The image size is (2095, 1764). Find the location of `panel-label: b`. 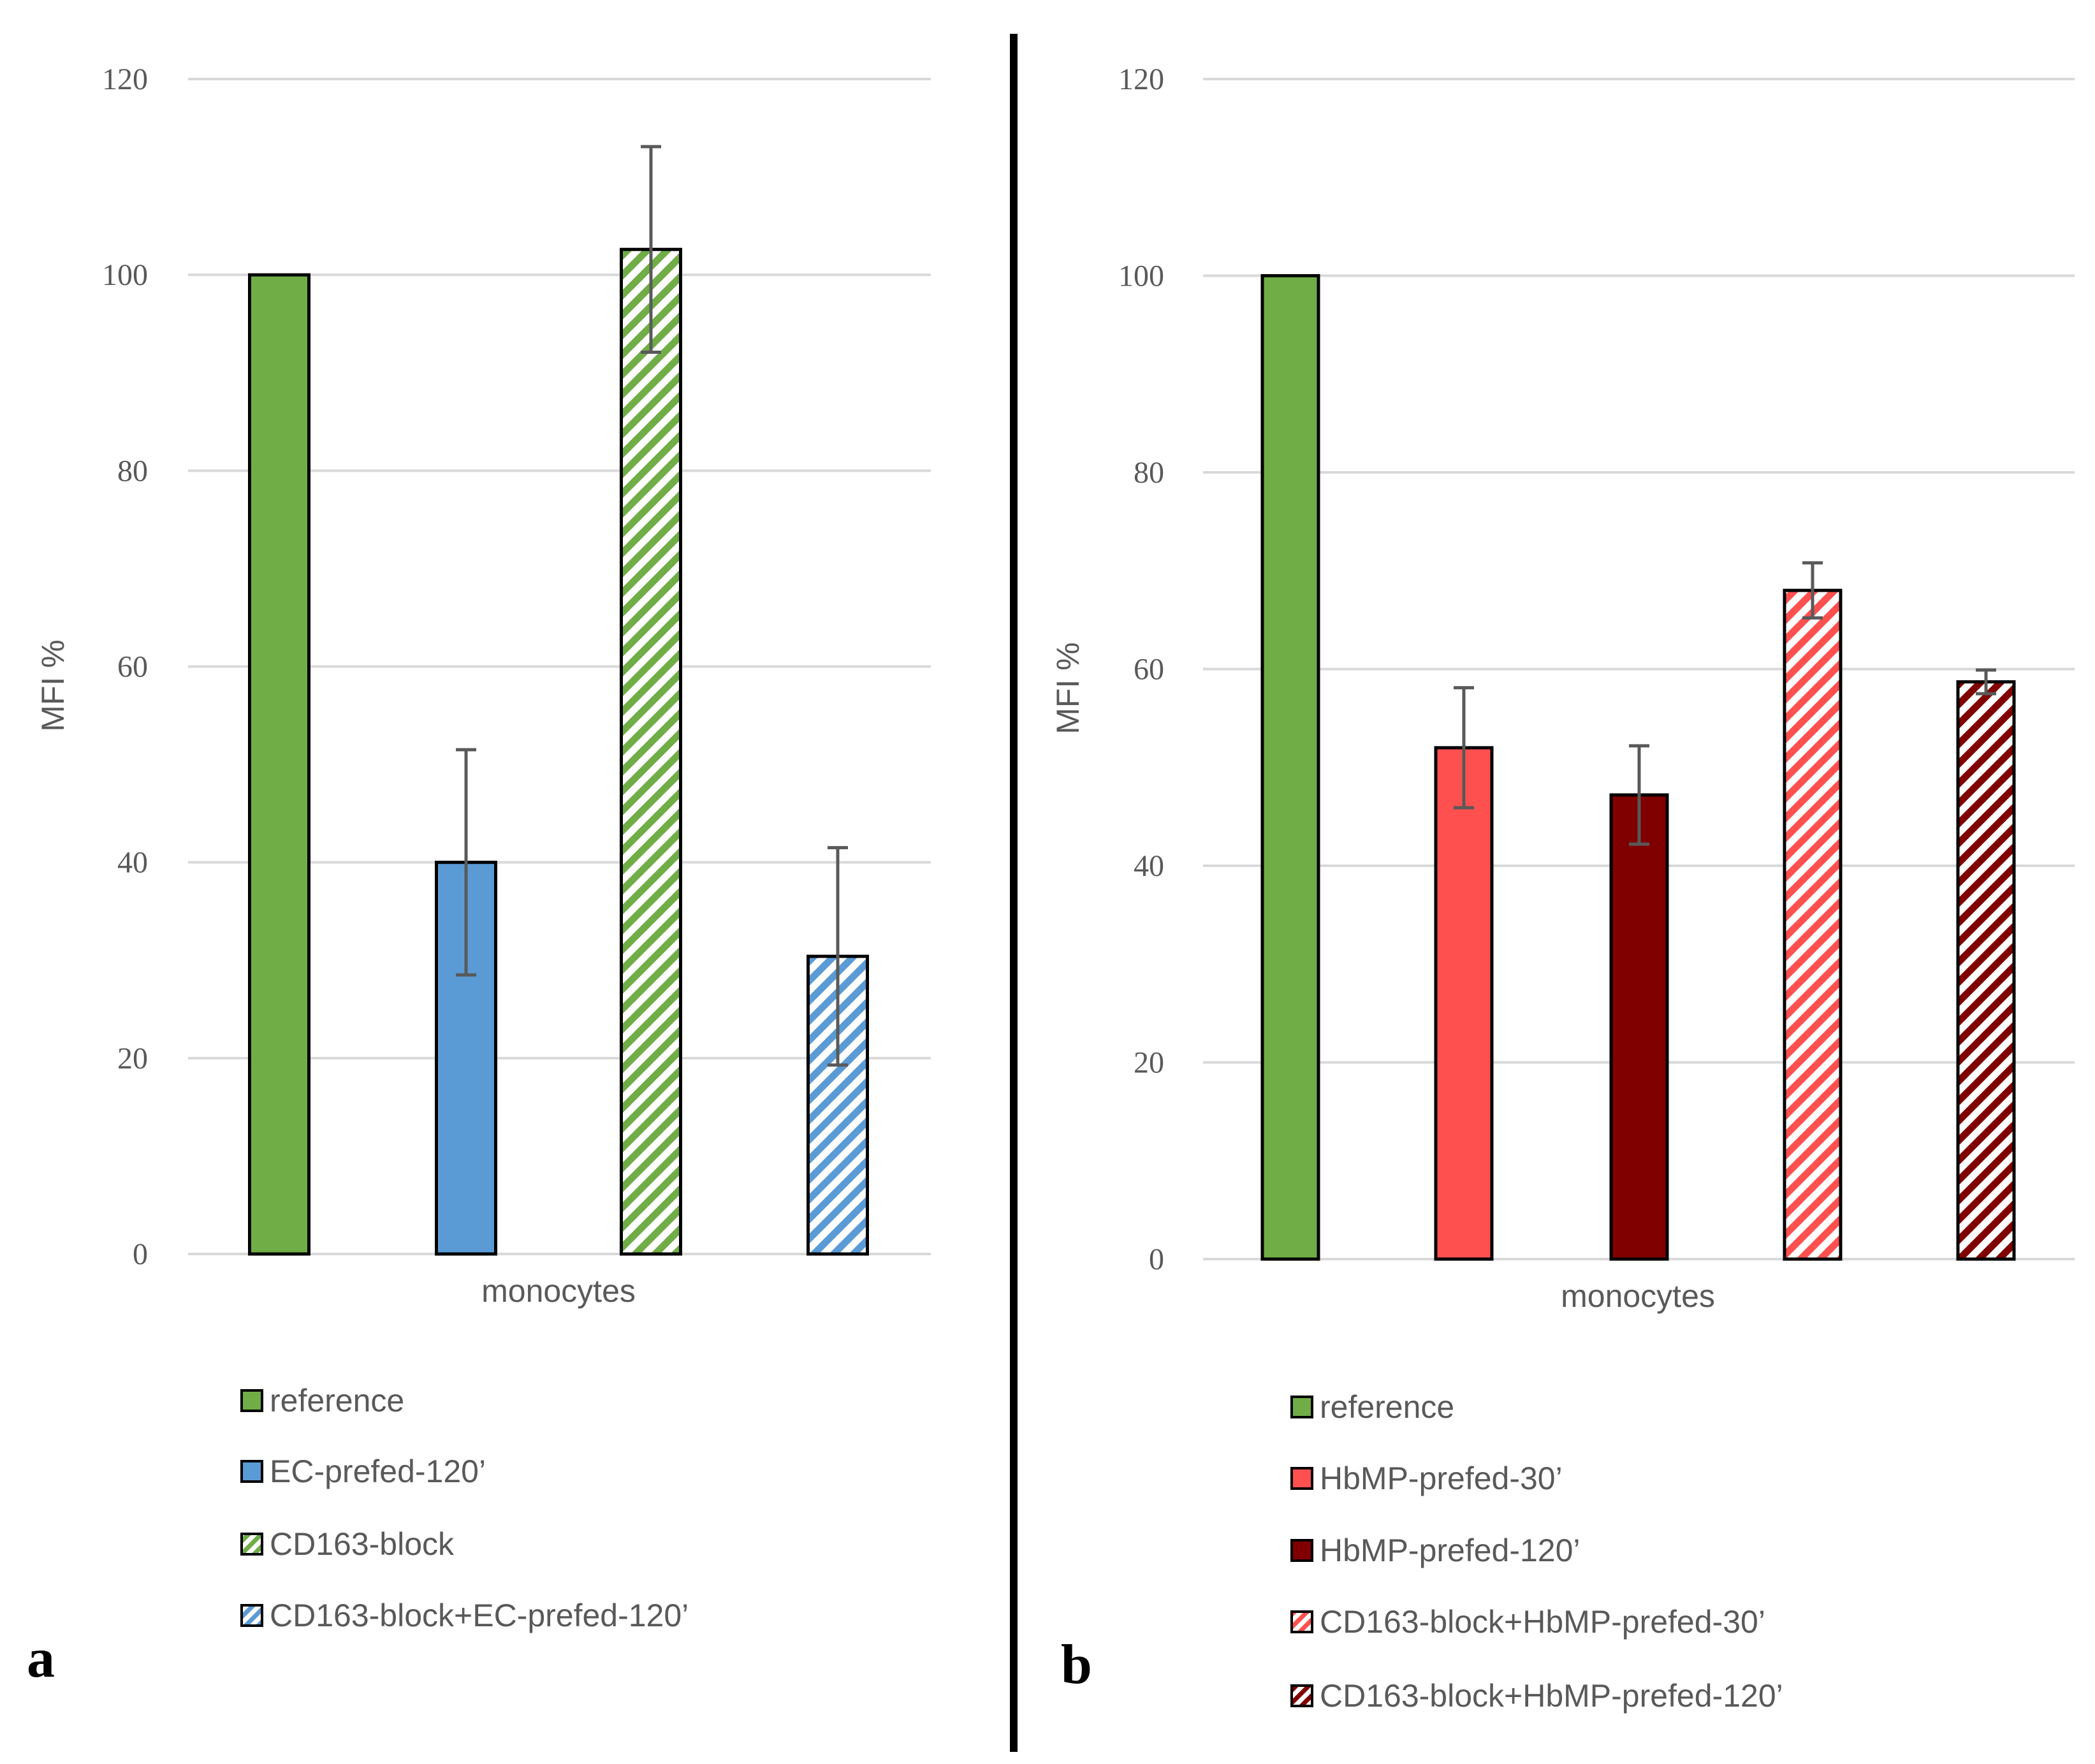

panel-label: b is located at coordinates (1076, 1665).